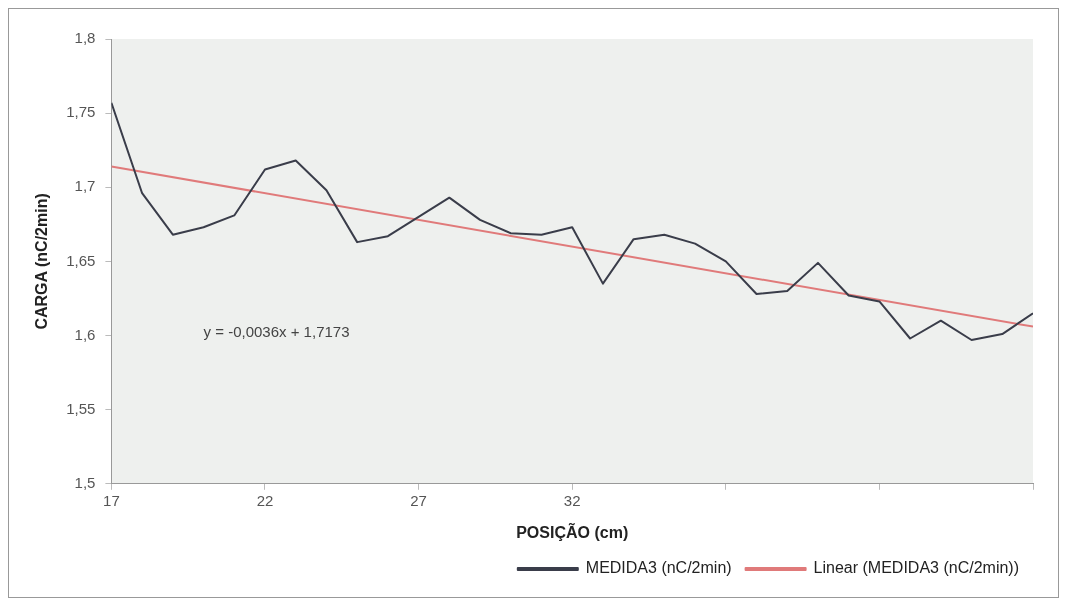 The image size is (1067, 606). Describe the element at coordinates (81, 260) in the screenshot. I see `y-tick-label: 1,65` at that location.